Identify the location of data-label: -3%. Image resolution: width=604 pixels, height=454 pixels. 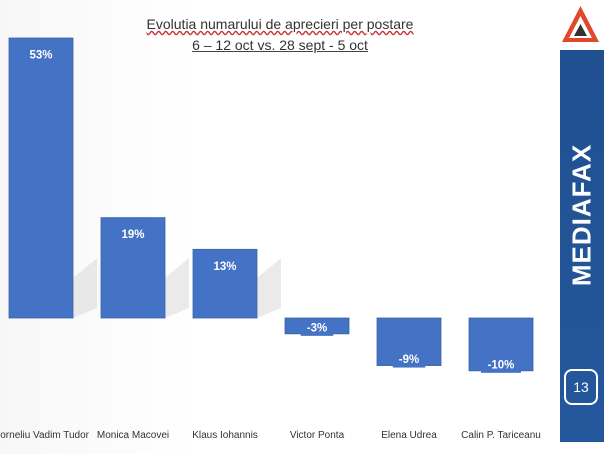
(317, 328).